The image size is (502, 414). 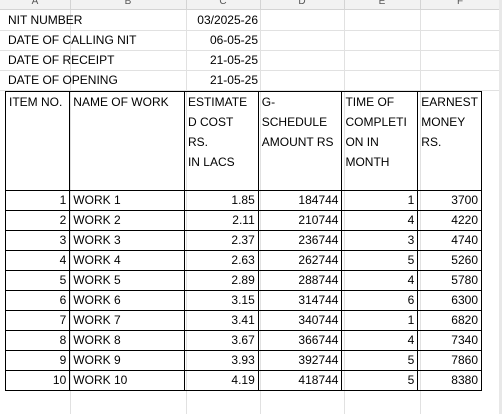 I want to click on table-row: 10 WORK 10 4.19 418744 5 8380, so click(x=243, y=380).